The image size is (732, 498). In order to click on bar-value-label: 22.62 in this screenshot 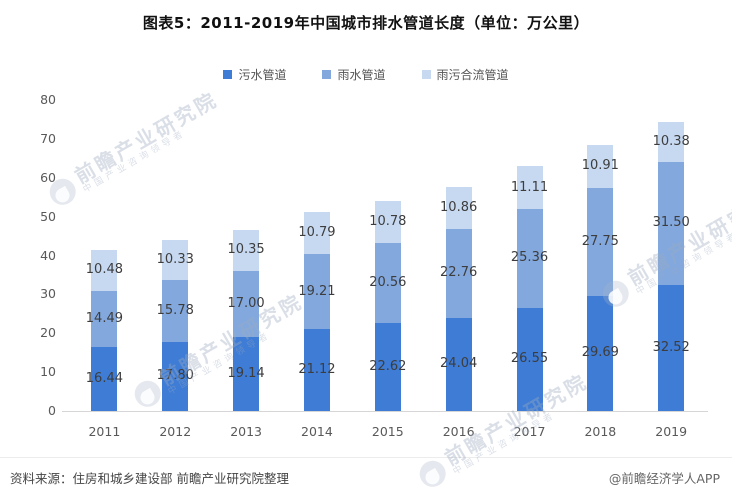, I will do `click(388, 367)`.